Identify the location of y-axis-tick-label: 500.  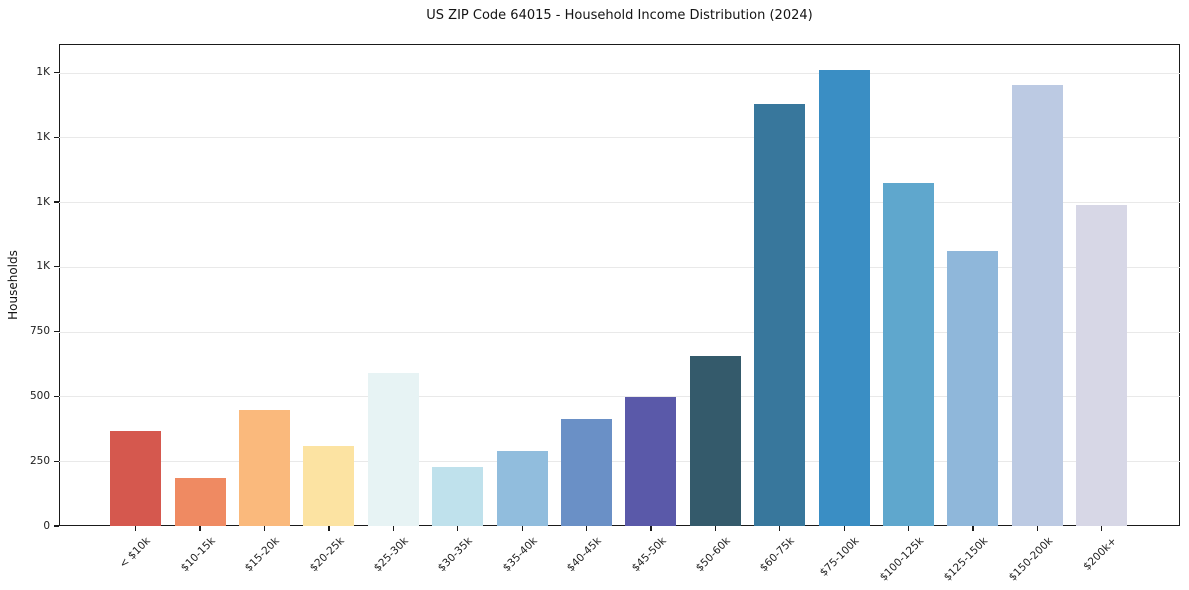
(39, 395).